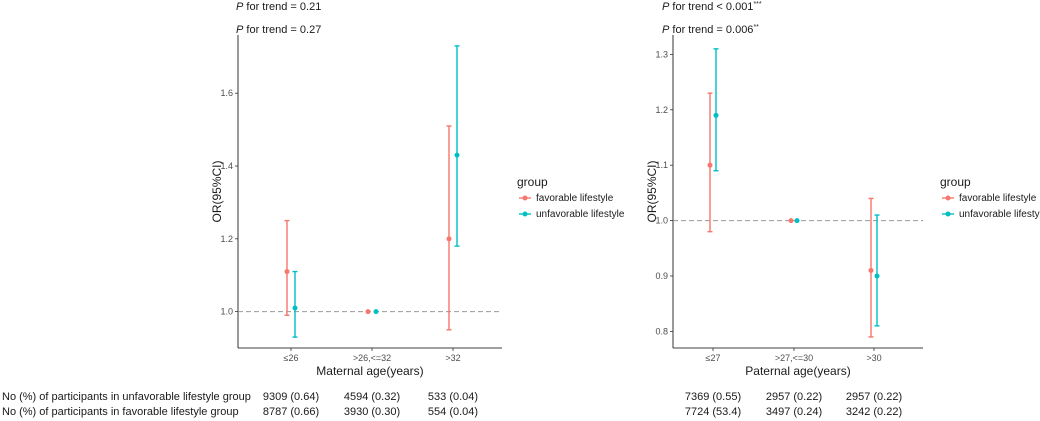 The image size is (1040, 421). I want to click on panel1-count-favorable: 8787 (0.66), so click(291, 412).